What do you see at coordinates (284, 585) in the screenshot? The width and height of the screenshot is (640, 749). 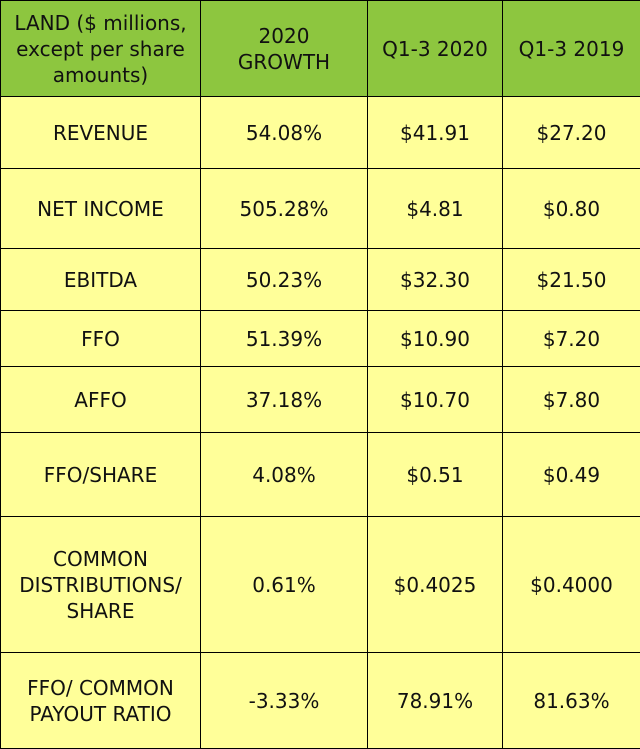 I see `growth-cell: 0.61%` at bounding box center [284, 585].